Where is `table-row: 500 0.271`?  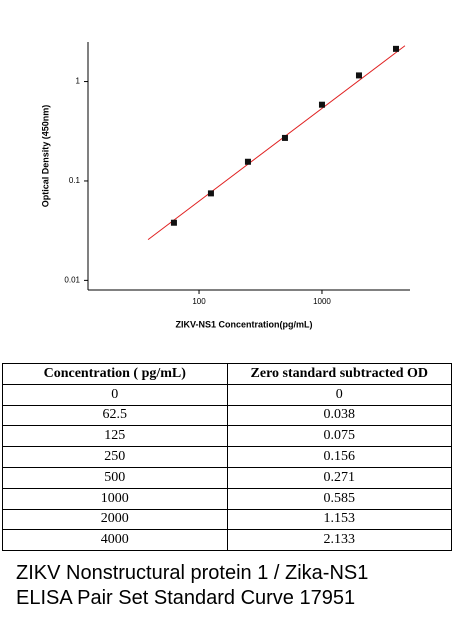
table-row: 500 0.271 is located at coordinates (227, 477).